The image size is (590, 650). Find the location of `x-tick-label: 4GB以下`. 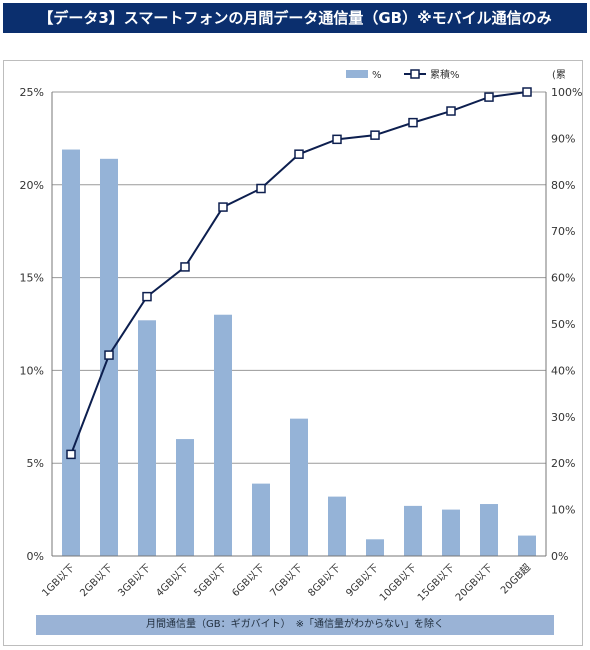

x-tick-label: 4GB以下 is located at coordinates (172, 580).